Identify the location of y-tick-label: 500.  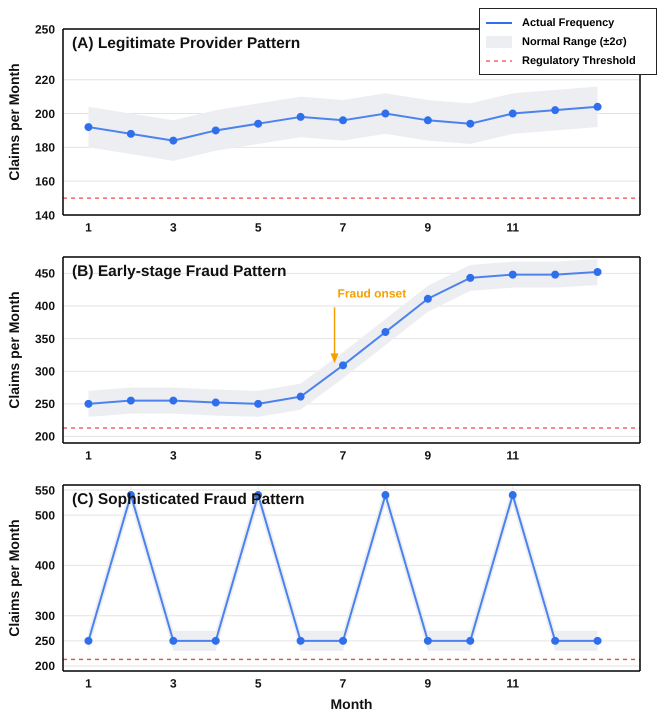
(45, 515).